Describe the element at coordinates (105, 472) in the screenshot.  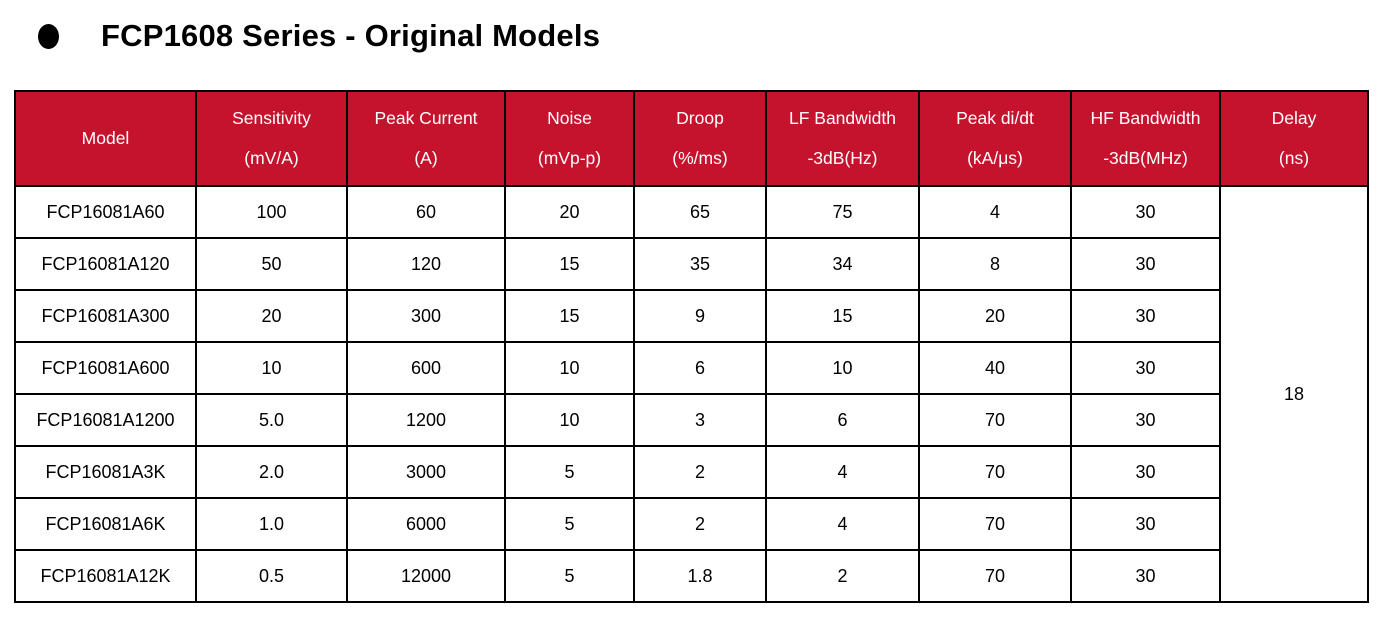
I see `cell-model: FCP16081A3K` at that location.